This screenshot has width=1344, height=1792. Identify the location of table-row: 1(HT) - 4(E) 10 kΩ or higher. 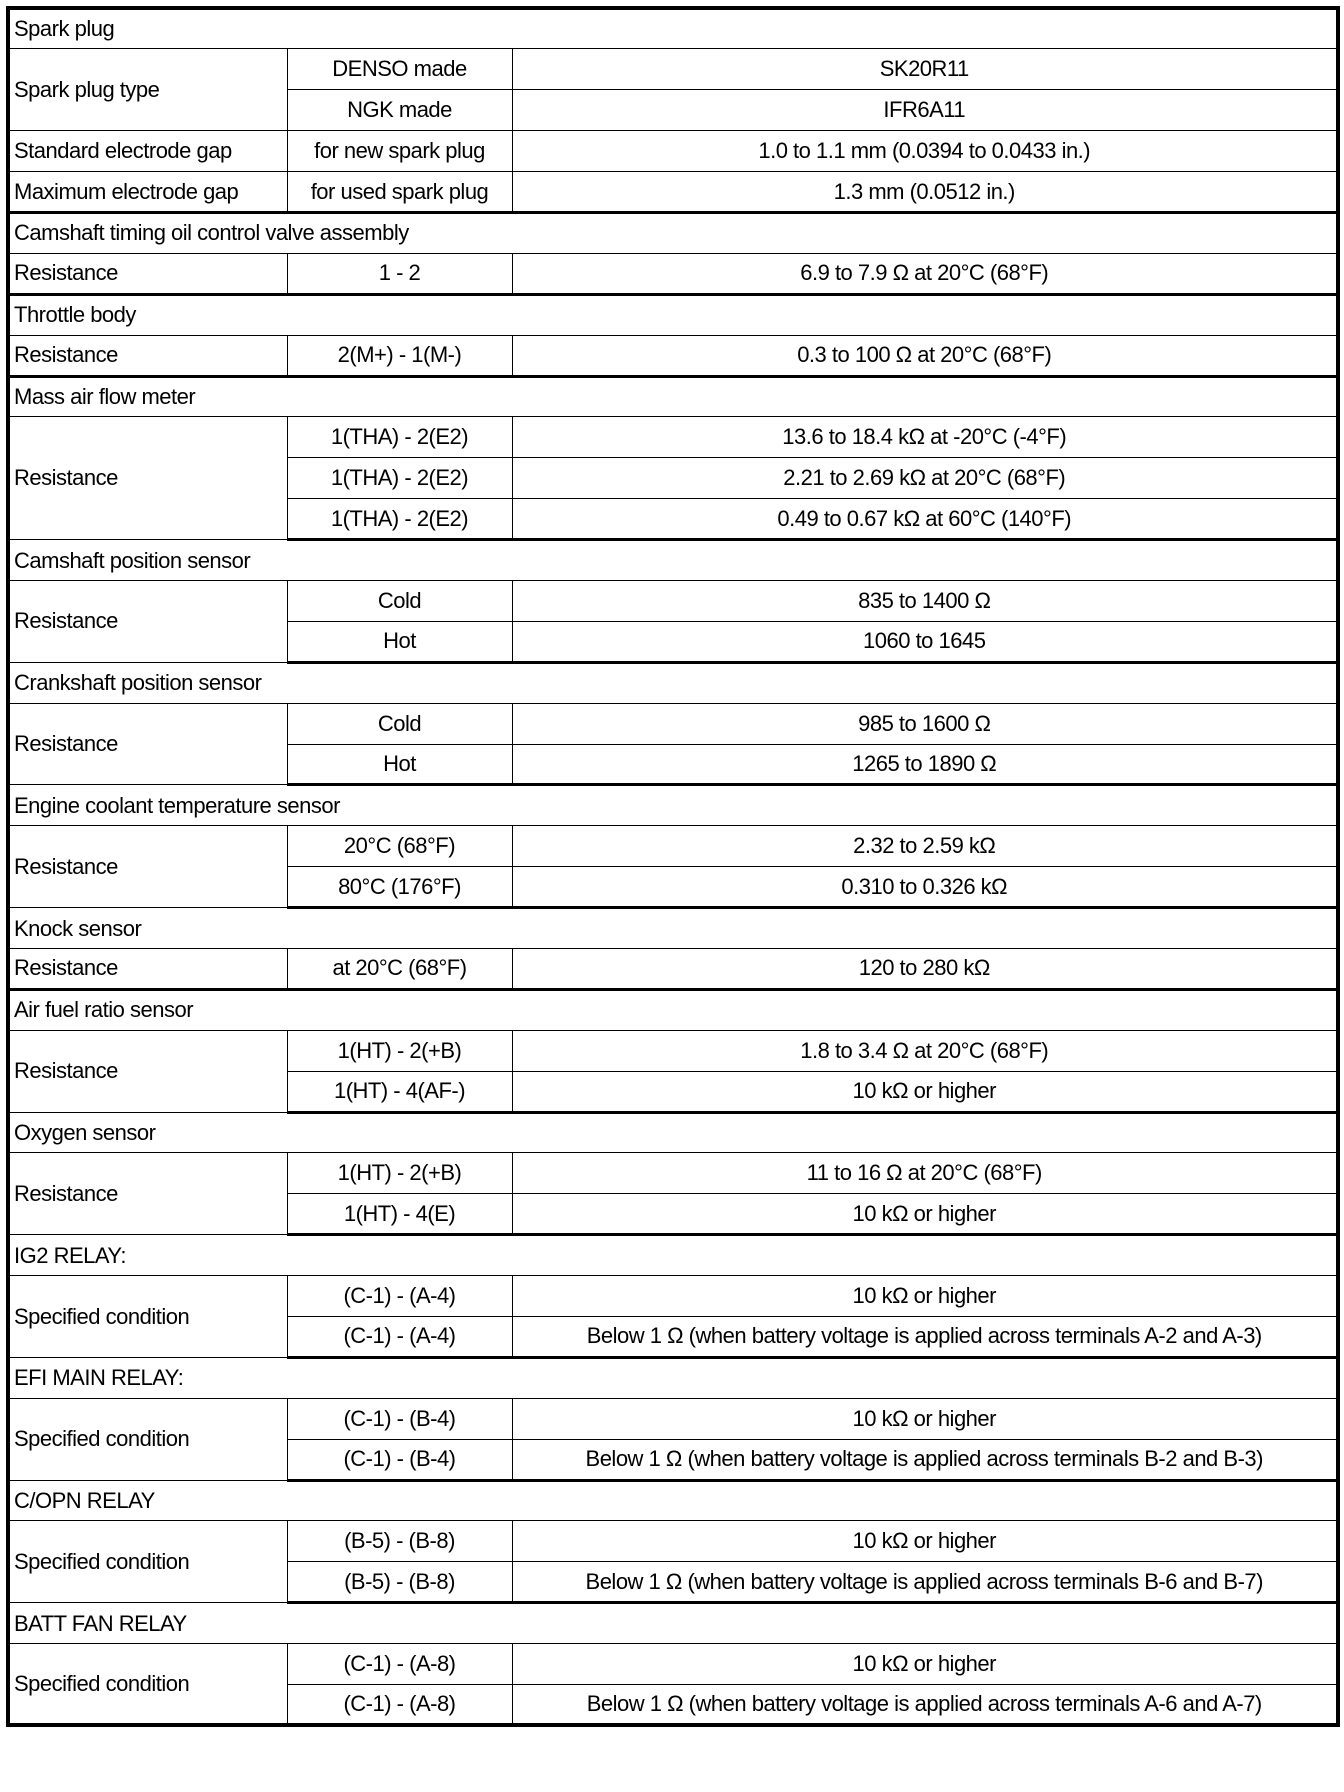
(673, 1215).